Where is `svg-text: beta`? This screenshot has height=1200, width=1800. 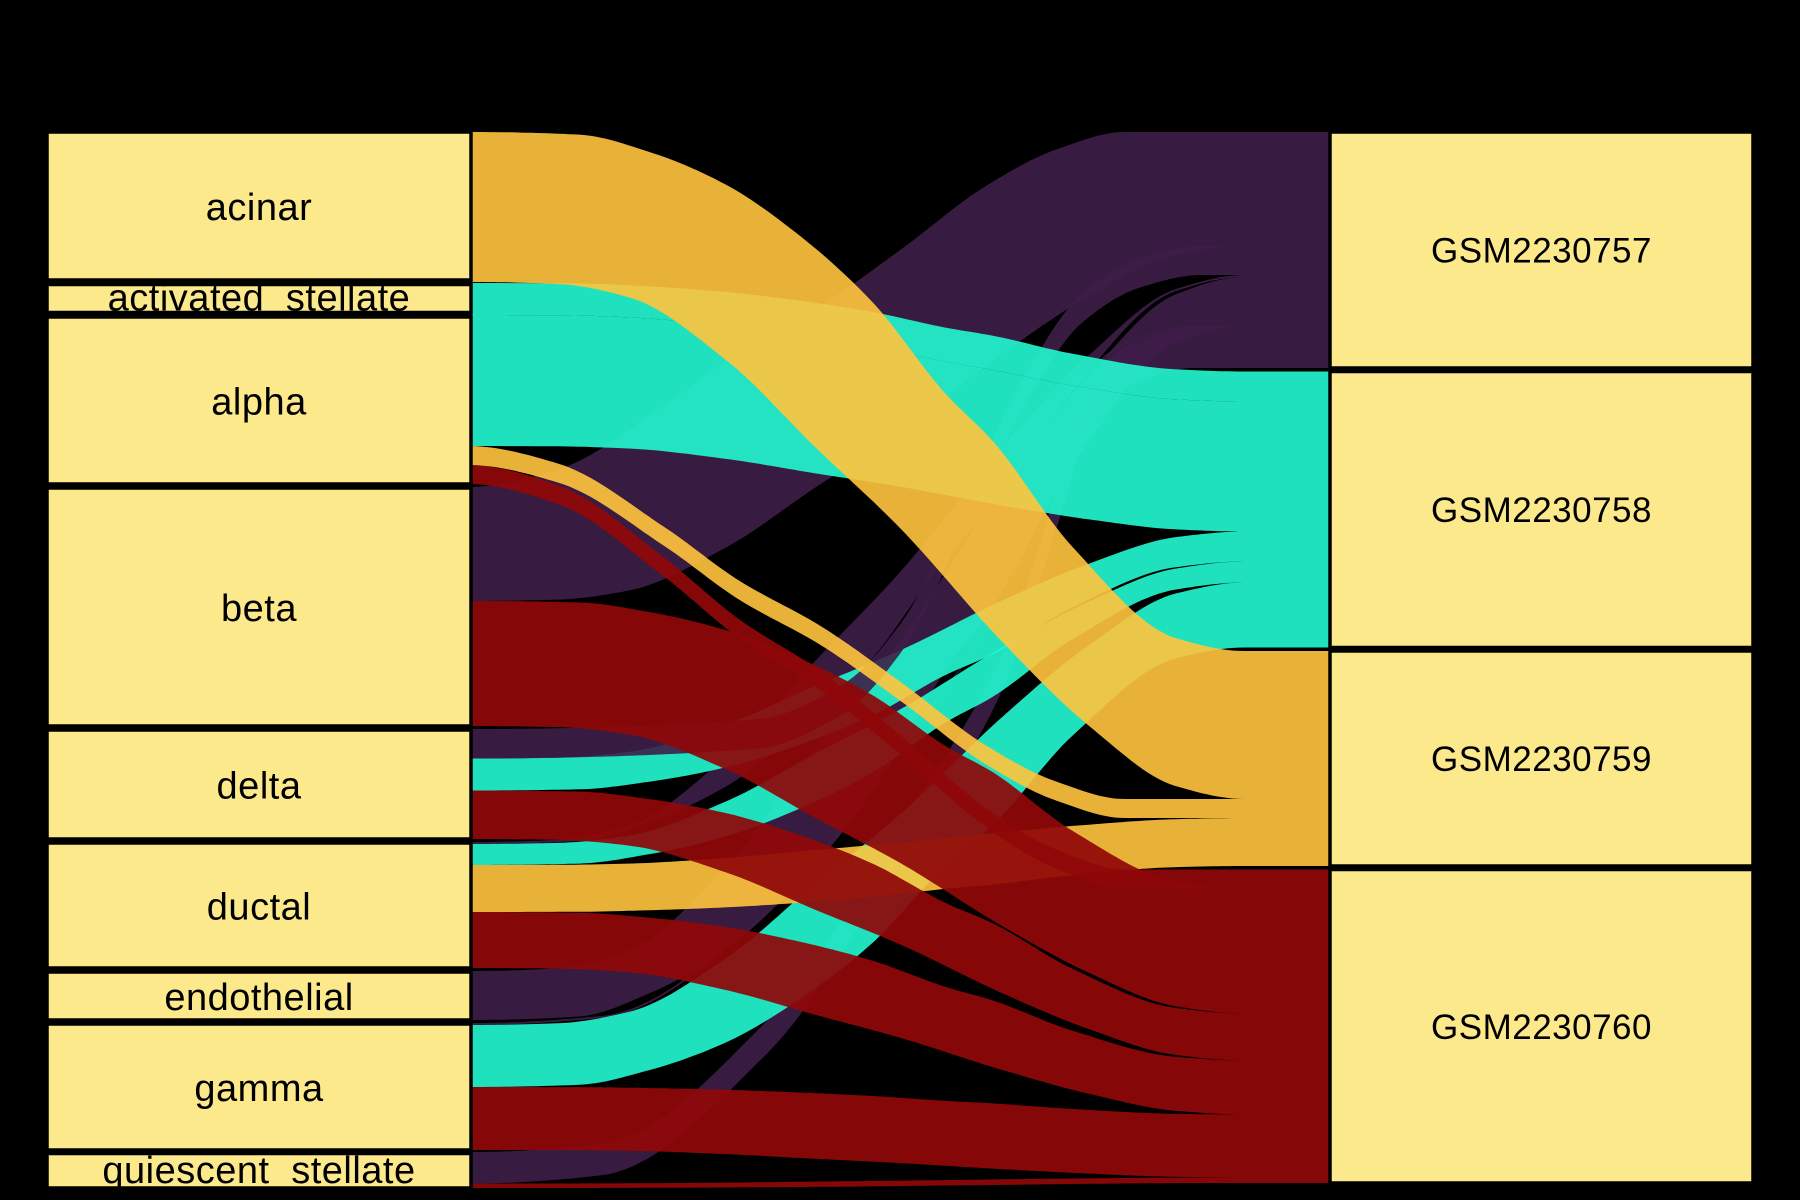 svg-text: beta is located at coordinates (259, 609).